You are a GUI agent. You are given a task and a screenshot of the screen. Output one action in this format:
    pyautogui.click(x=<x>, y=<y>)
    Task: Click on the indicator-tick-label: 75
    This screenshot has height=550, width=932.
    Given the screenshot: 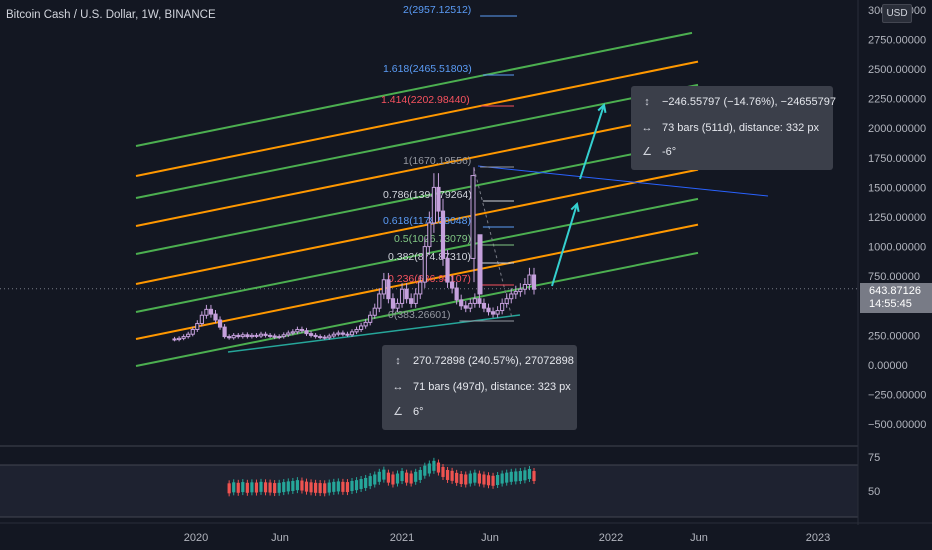 What is the action you would take?
    pyautogui.click(x=874, y=458)
    